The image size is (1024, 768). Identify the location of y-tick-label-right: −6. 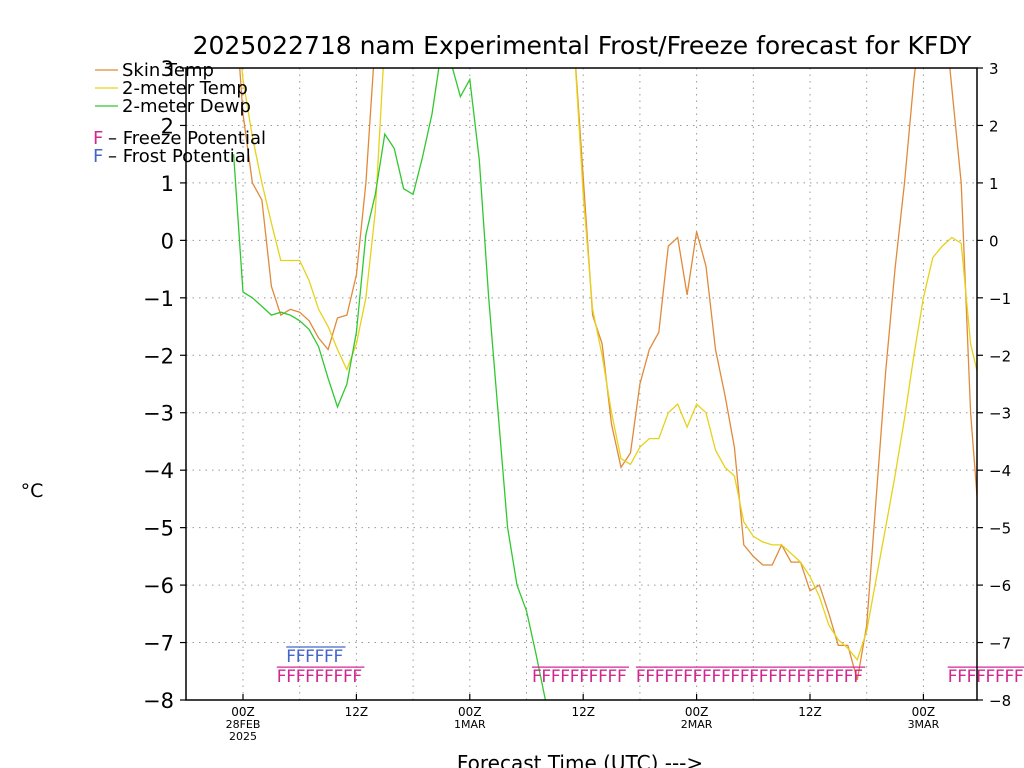
(1000, 586).